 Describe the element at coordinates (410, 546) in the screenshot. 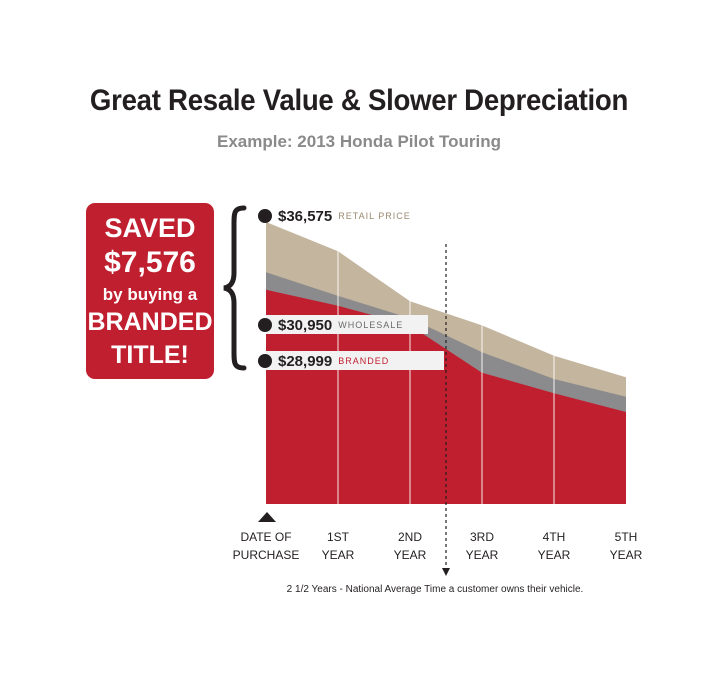

I see `x-tick-label: 2ND YEAR` at that location.